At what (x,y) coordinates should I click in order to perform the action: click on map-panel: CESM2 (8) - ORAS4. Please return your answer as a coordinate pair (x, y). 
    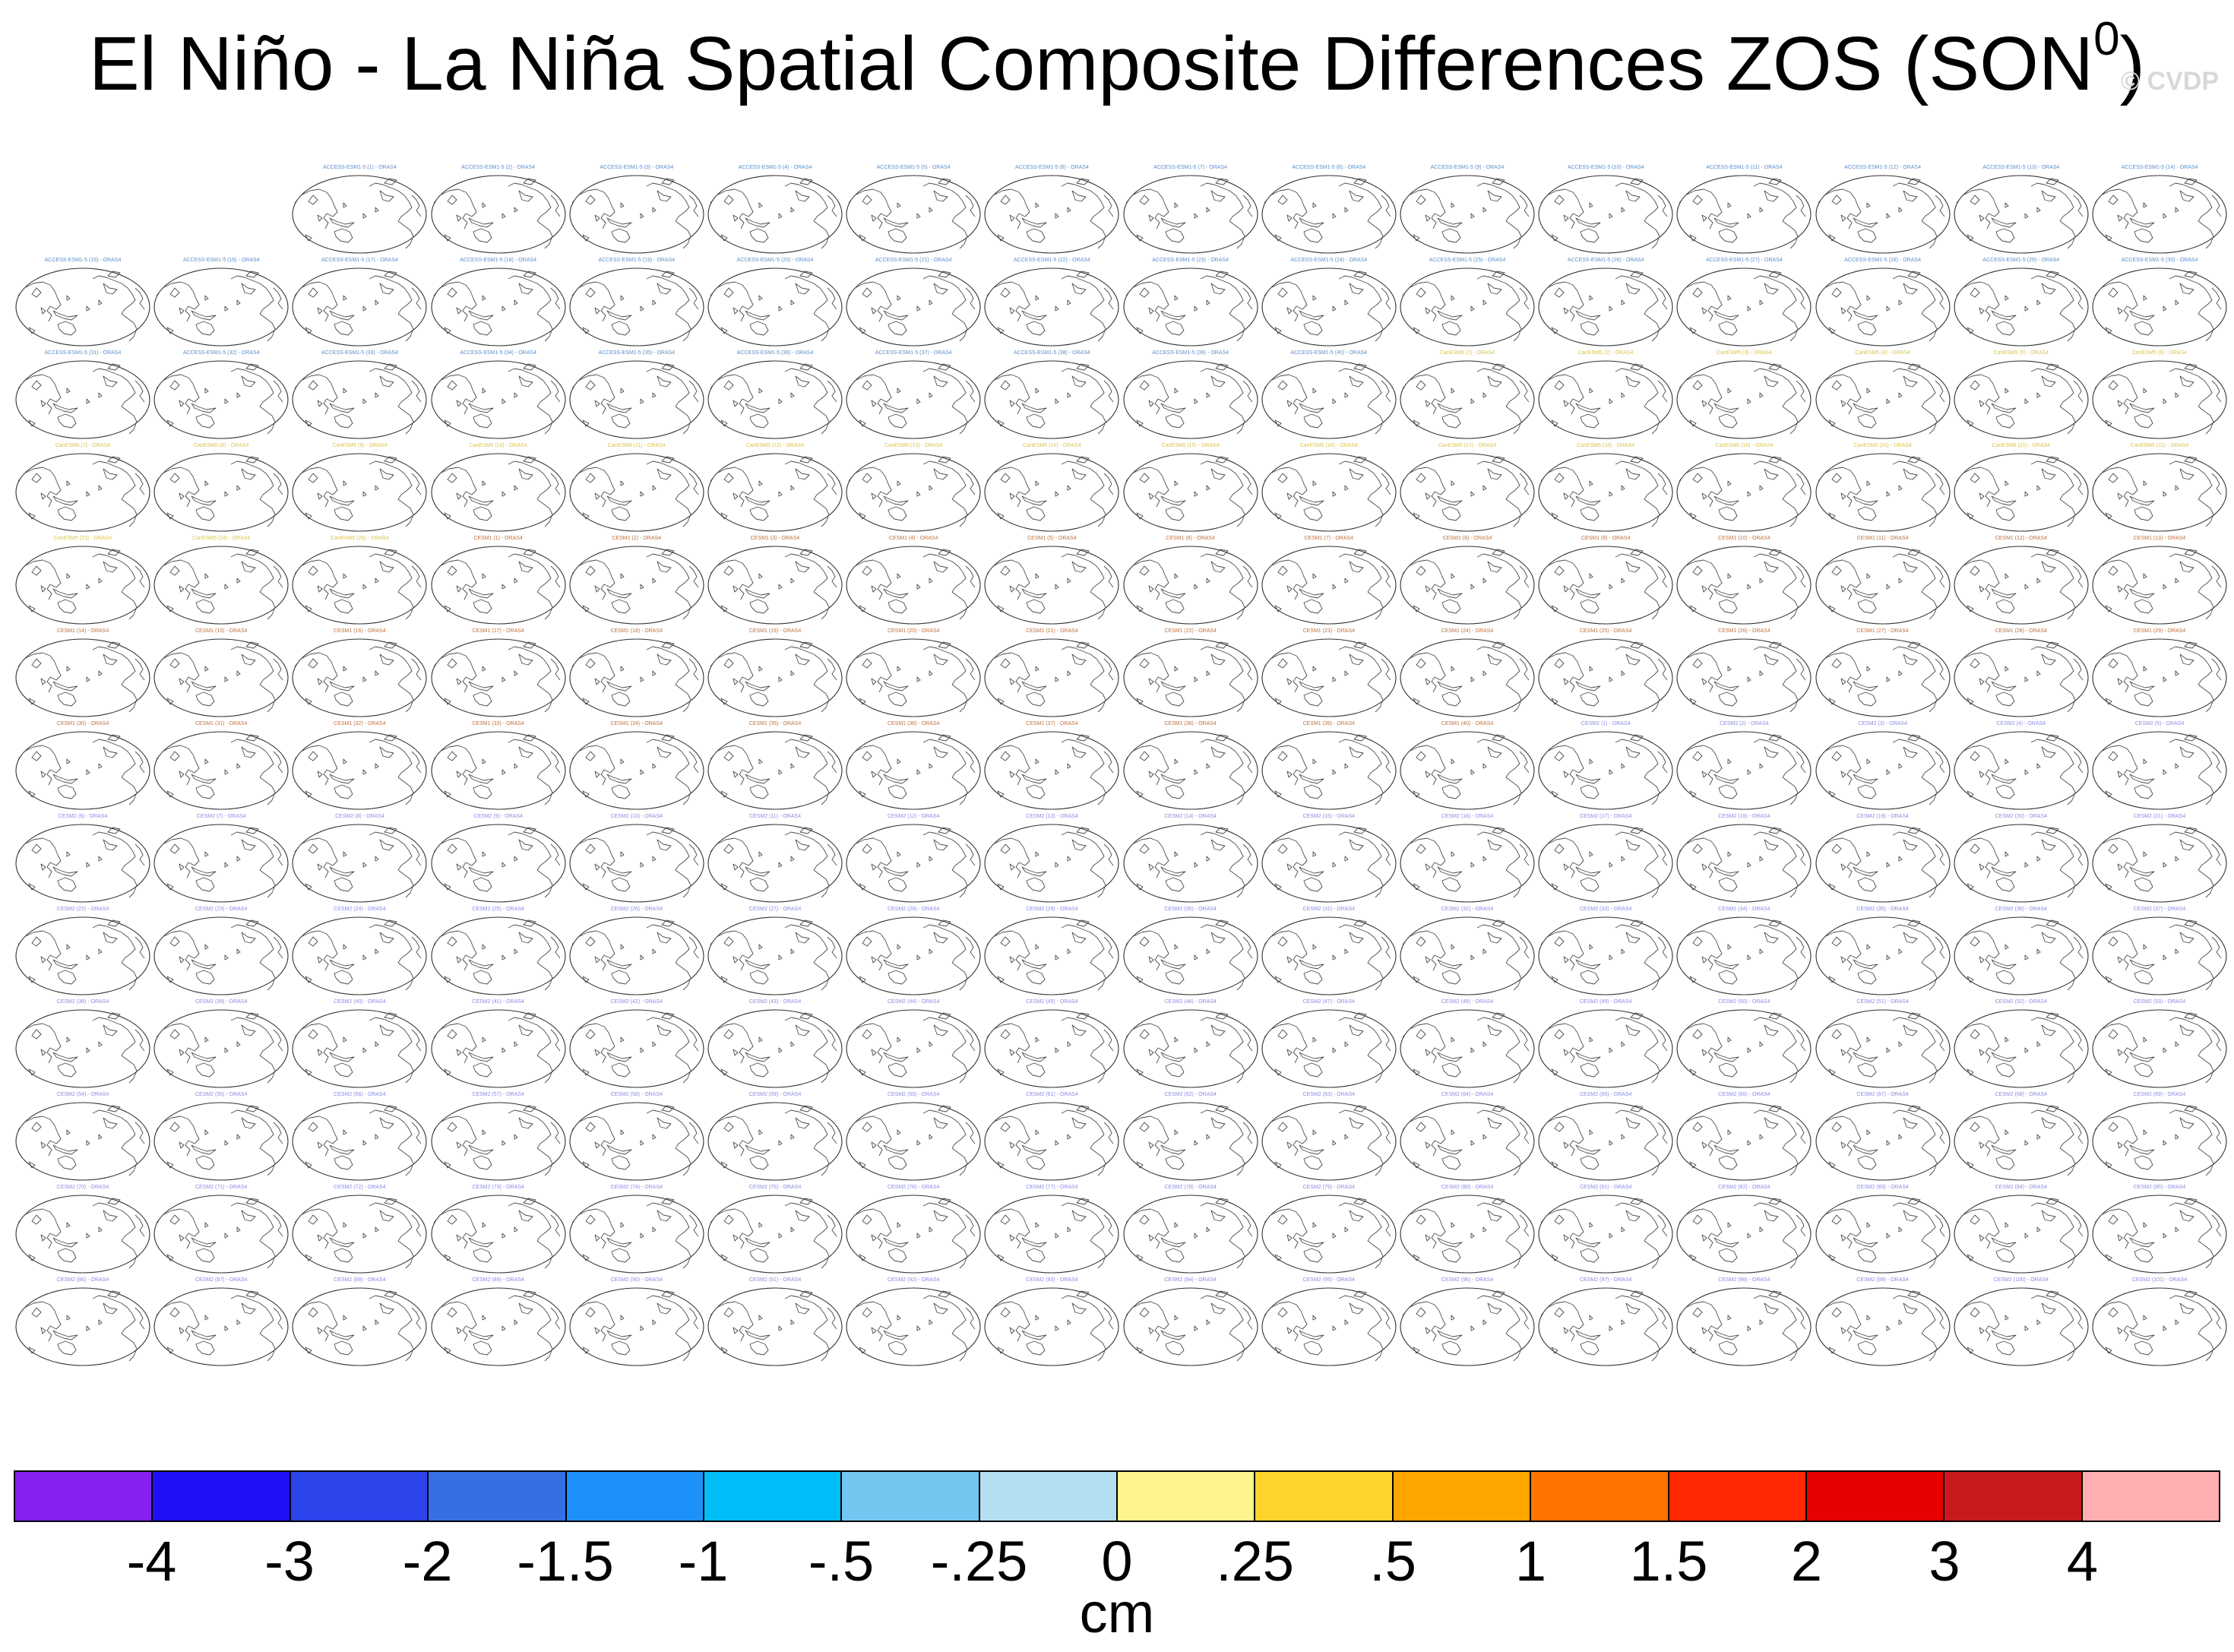
    Looking at the image, I should click on (359, 858).